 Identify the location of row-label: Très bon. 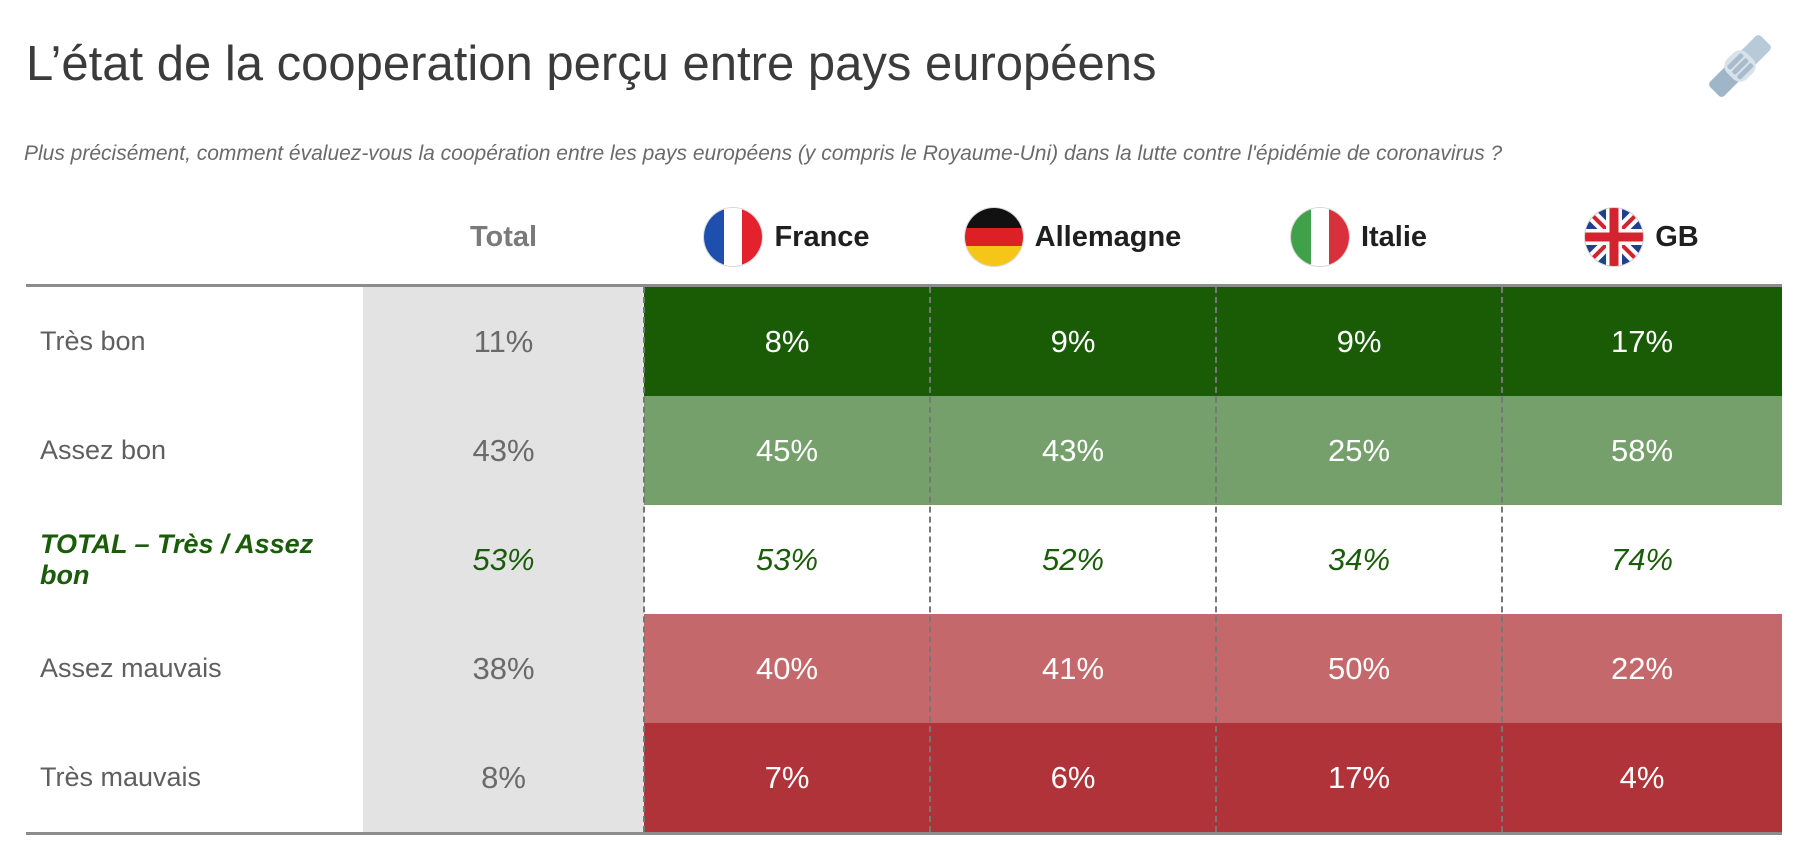
(93, 341).